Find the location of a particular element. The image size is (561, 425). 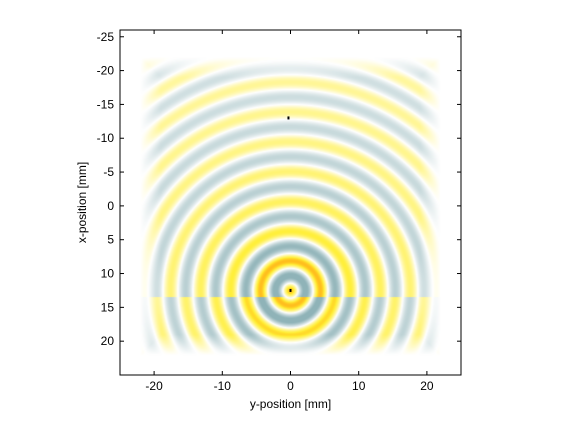

x-tick-label: -10 is located at coordinates (223, 386).